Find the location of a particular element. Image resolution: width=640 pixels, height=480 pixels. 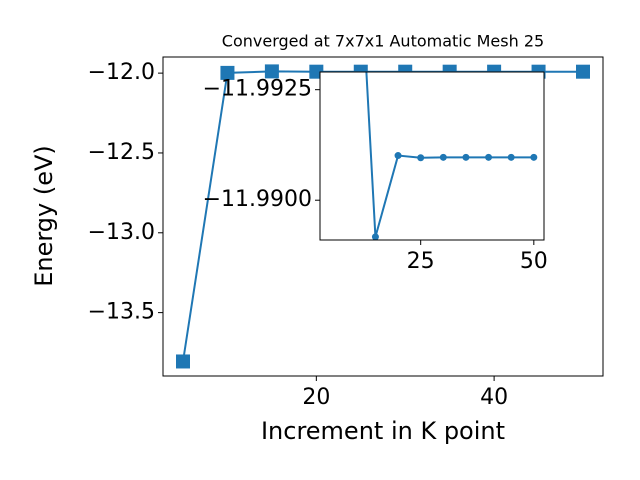

x-tick-label: 40 is located at coordinates (494, 397).